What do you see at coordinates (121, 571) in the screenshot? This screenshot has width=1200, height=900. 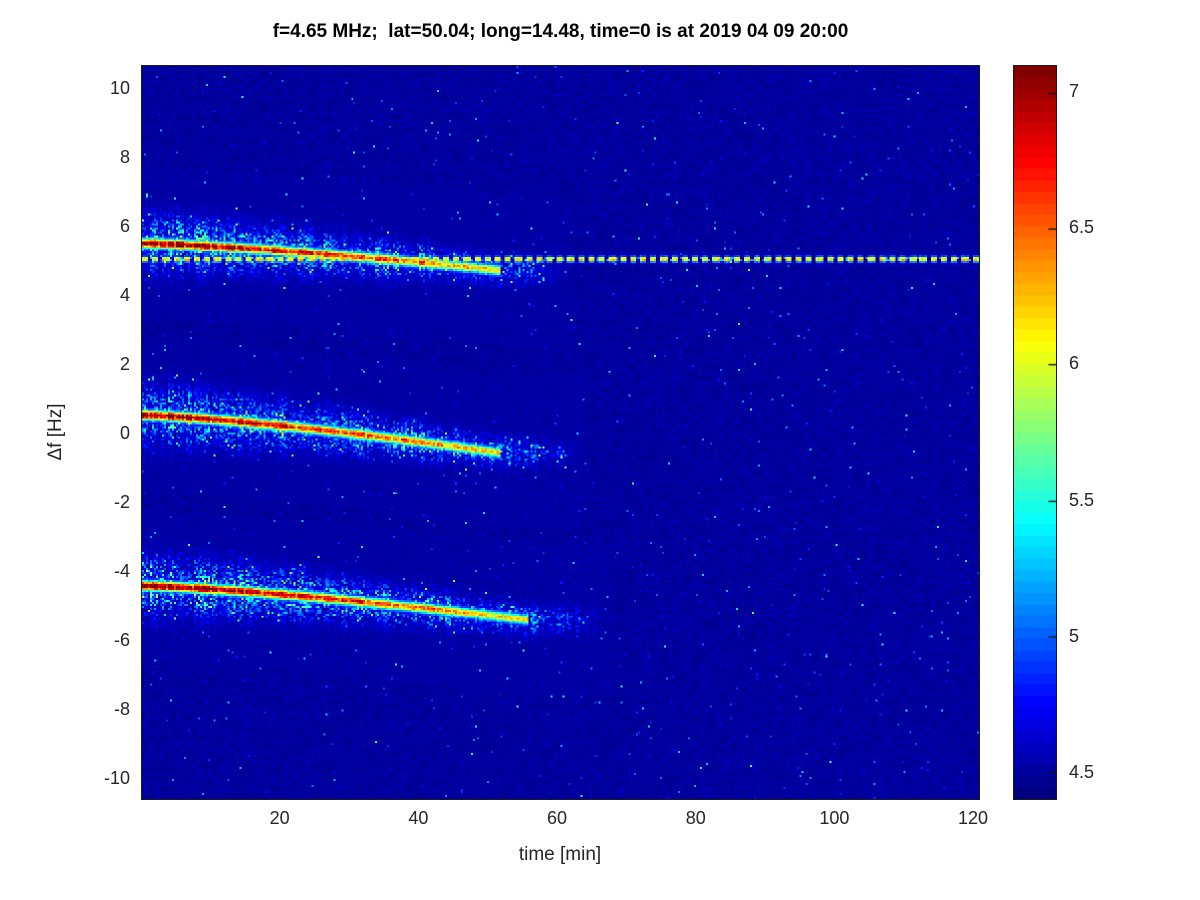 I see `y-tick-label: -4` at bounding box center [121, 571].